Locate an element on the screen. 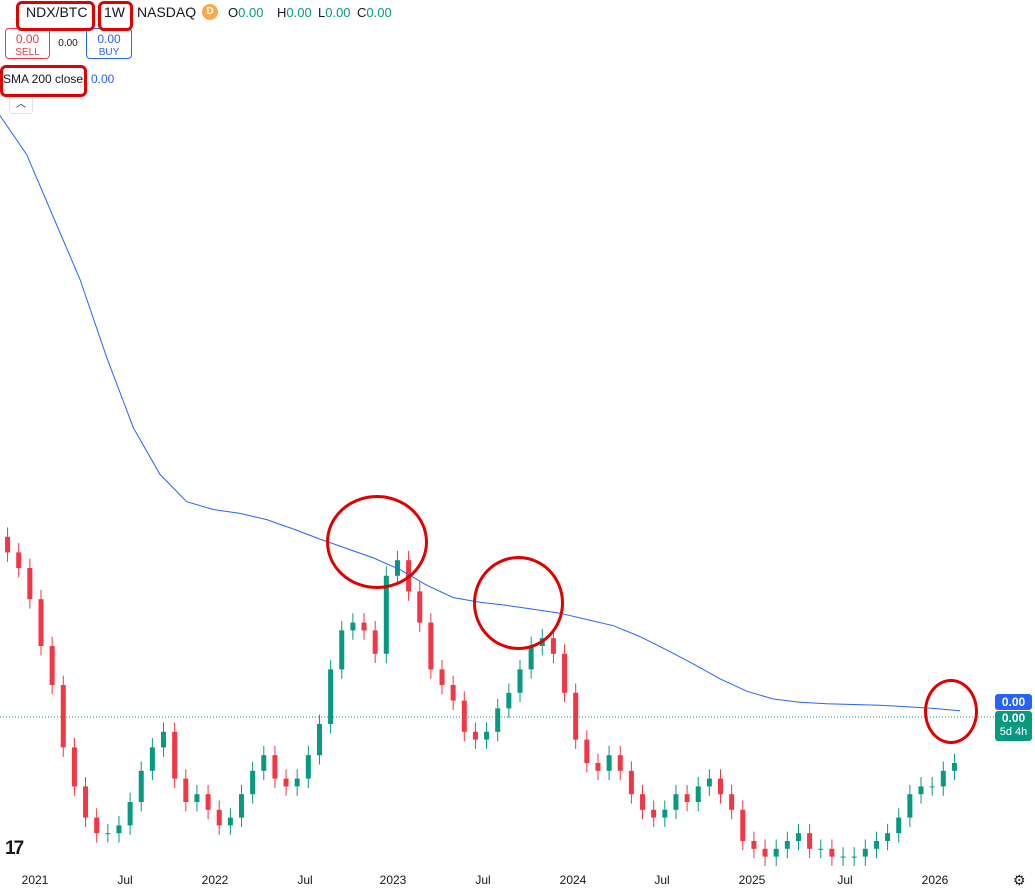 The width and height of the screenshot is (1035, 893). ohlc-low: L0.00 is located at coordinates (334, 12).